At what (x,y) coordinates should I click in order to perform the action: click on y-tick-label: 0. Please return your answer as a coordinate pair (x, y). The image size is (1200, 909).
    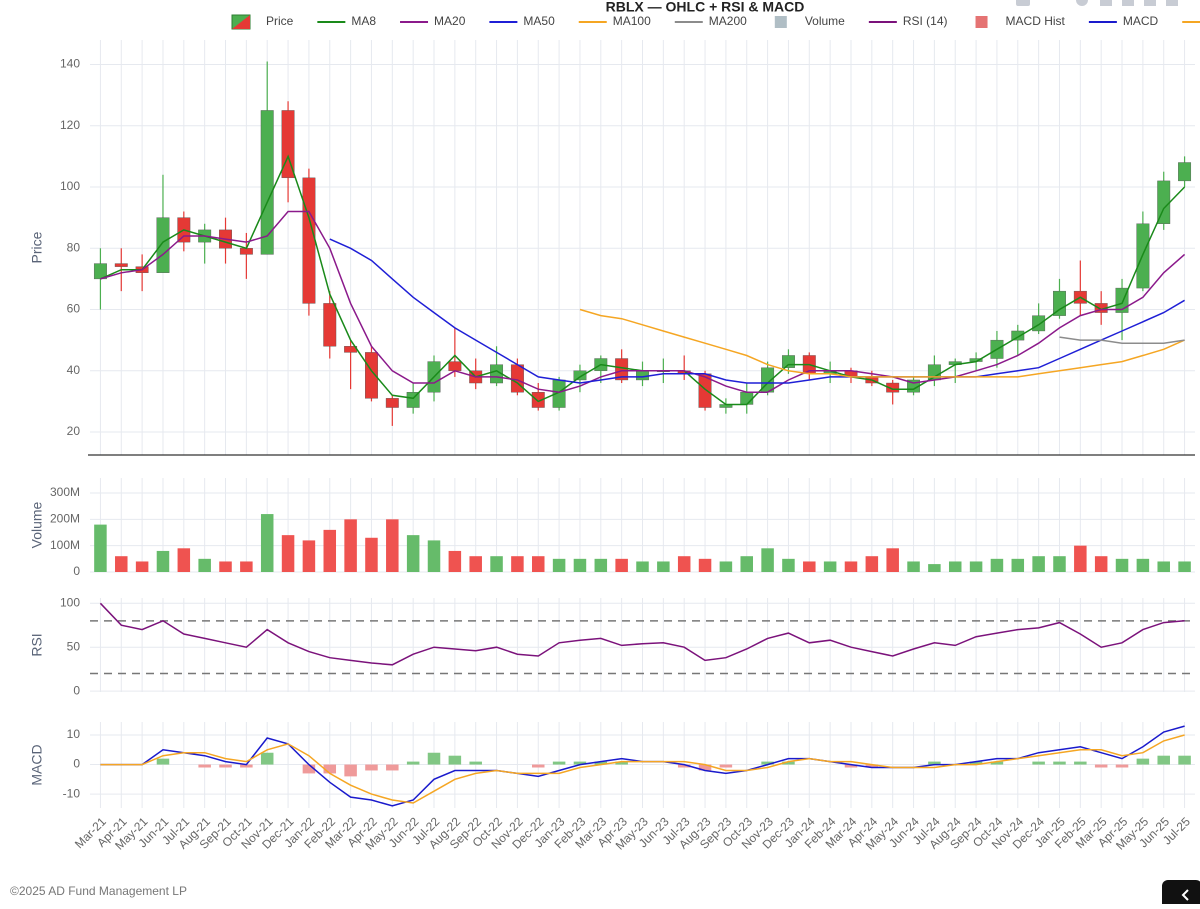
    Looking at the image, I should click on (76, 690).